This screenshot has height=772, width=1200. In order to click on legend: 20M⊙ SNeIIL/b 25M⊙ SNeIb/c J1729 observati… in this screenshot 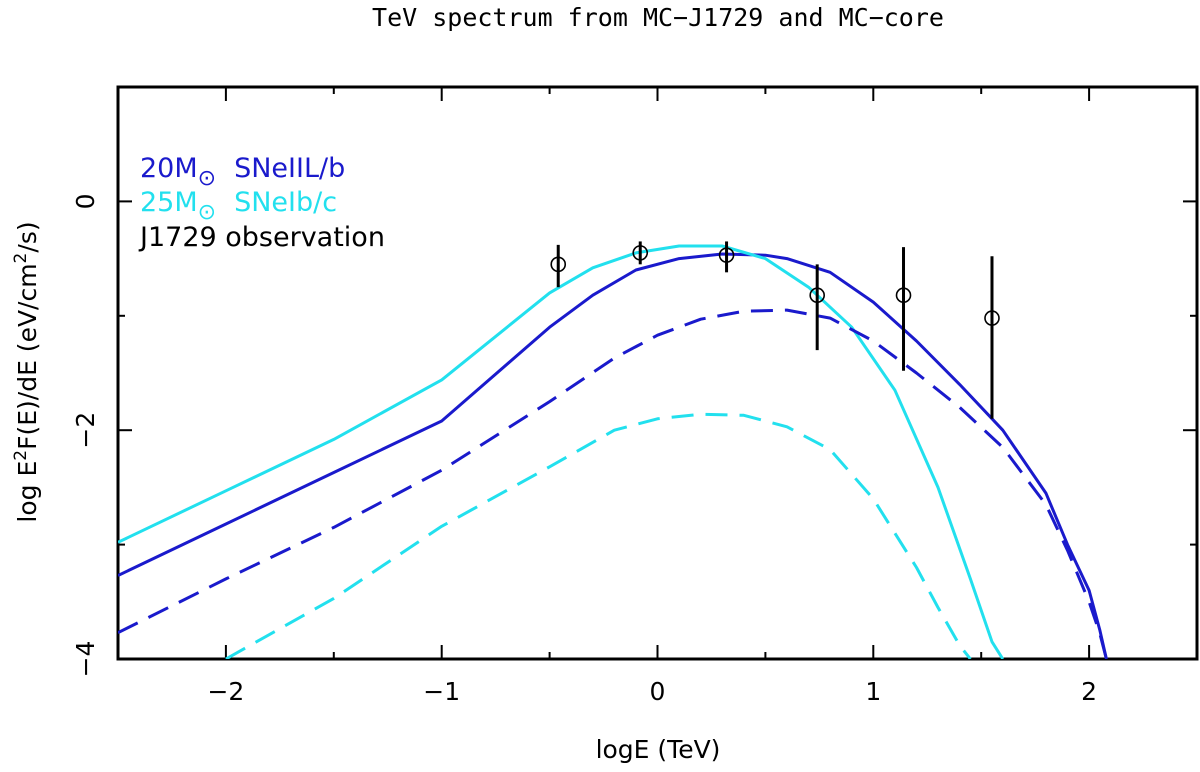, I will do `click(261, 203)`.